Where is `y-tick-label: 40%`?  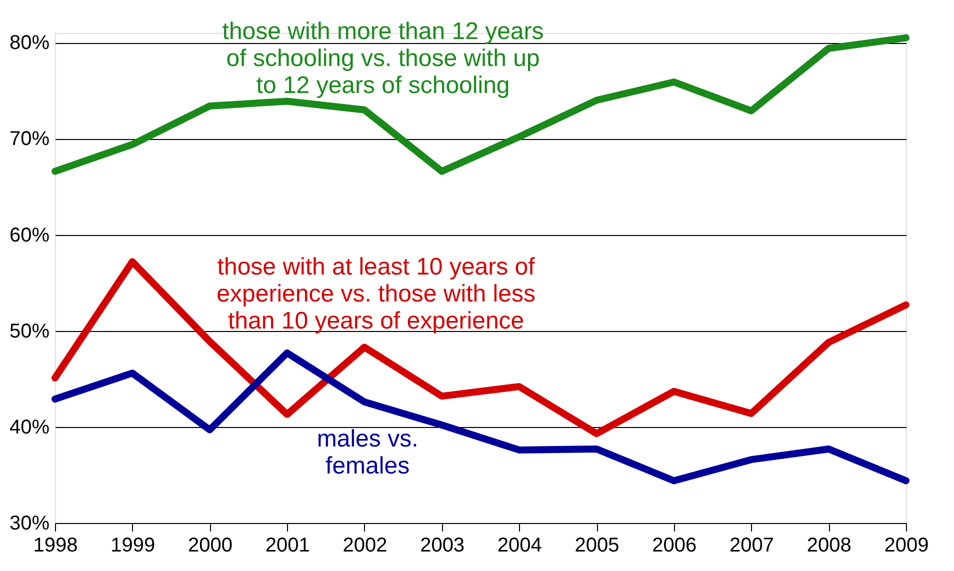 y-tick-label: 40% is located at coordinates (29, 427).